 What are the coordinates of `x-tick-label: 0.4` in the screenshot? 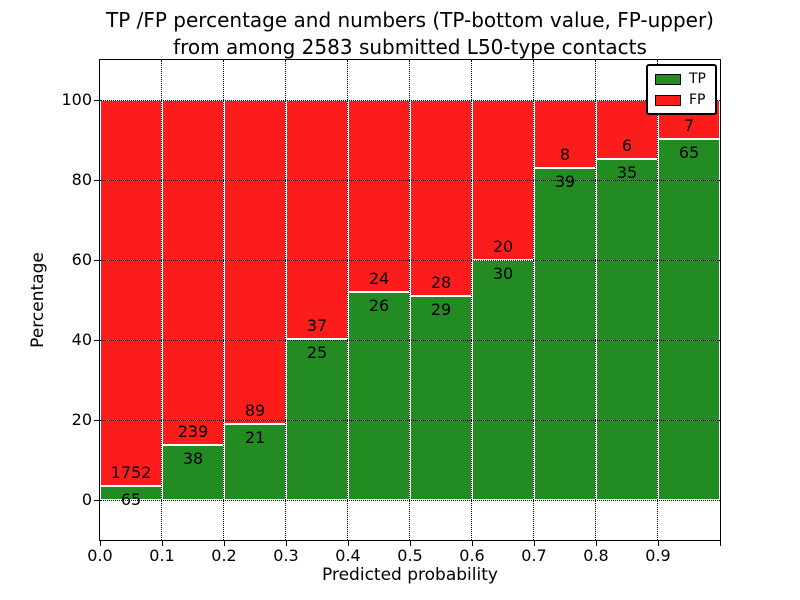 It's located at (348, 555).